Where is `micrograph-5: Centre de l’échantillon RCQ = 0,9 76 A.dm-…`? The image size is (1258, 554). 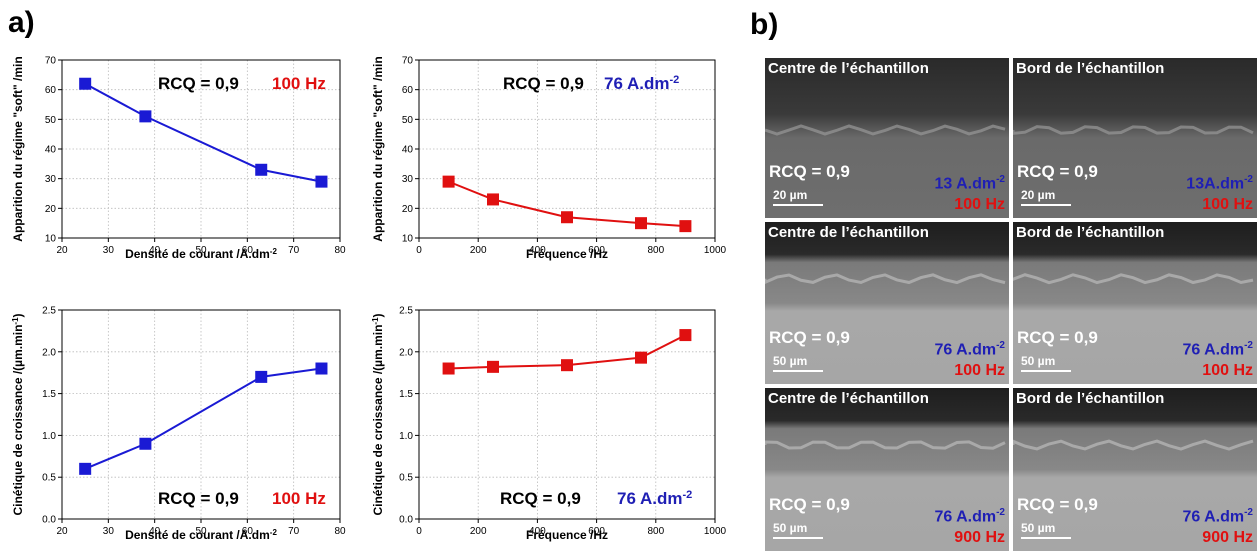
micrograph-5: Centre de l’échantillon RCQ = 0,9 76 A.dm-… is located at coordinates (887, 469).